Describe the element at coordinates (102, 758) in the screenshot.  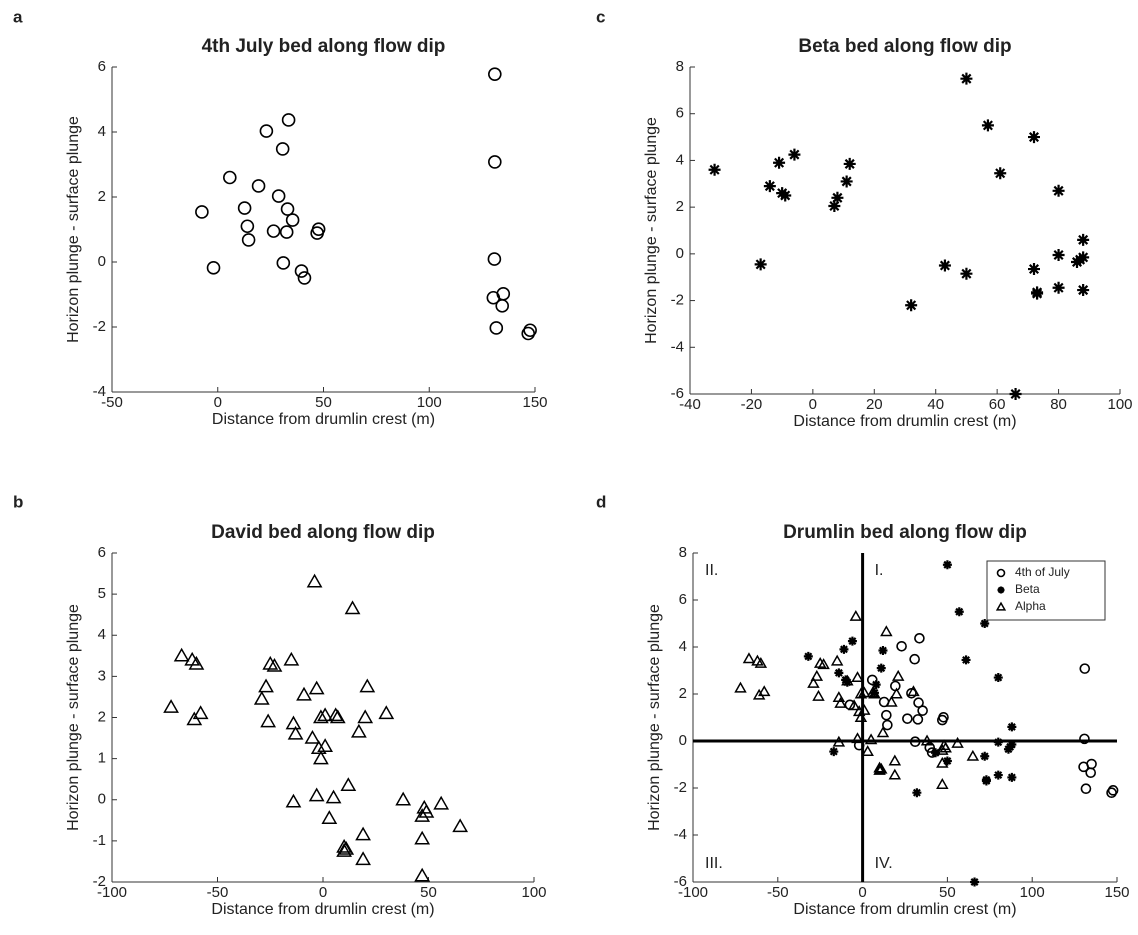
I see `y-tick-label: 1` at that location.